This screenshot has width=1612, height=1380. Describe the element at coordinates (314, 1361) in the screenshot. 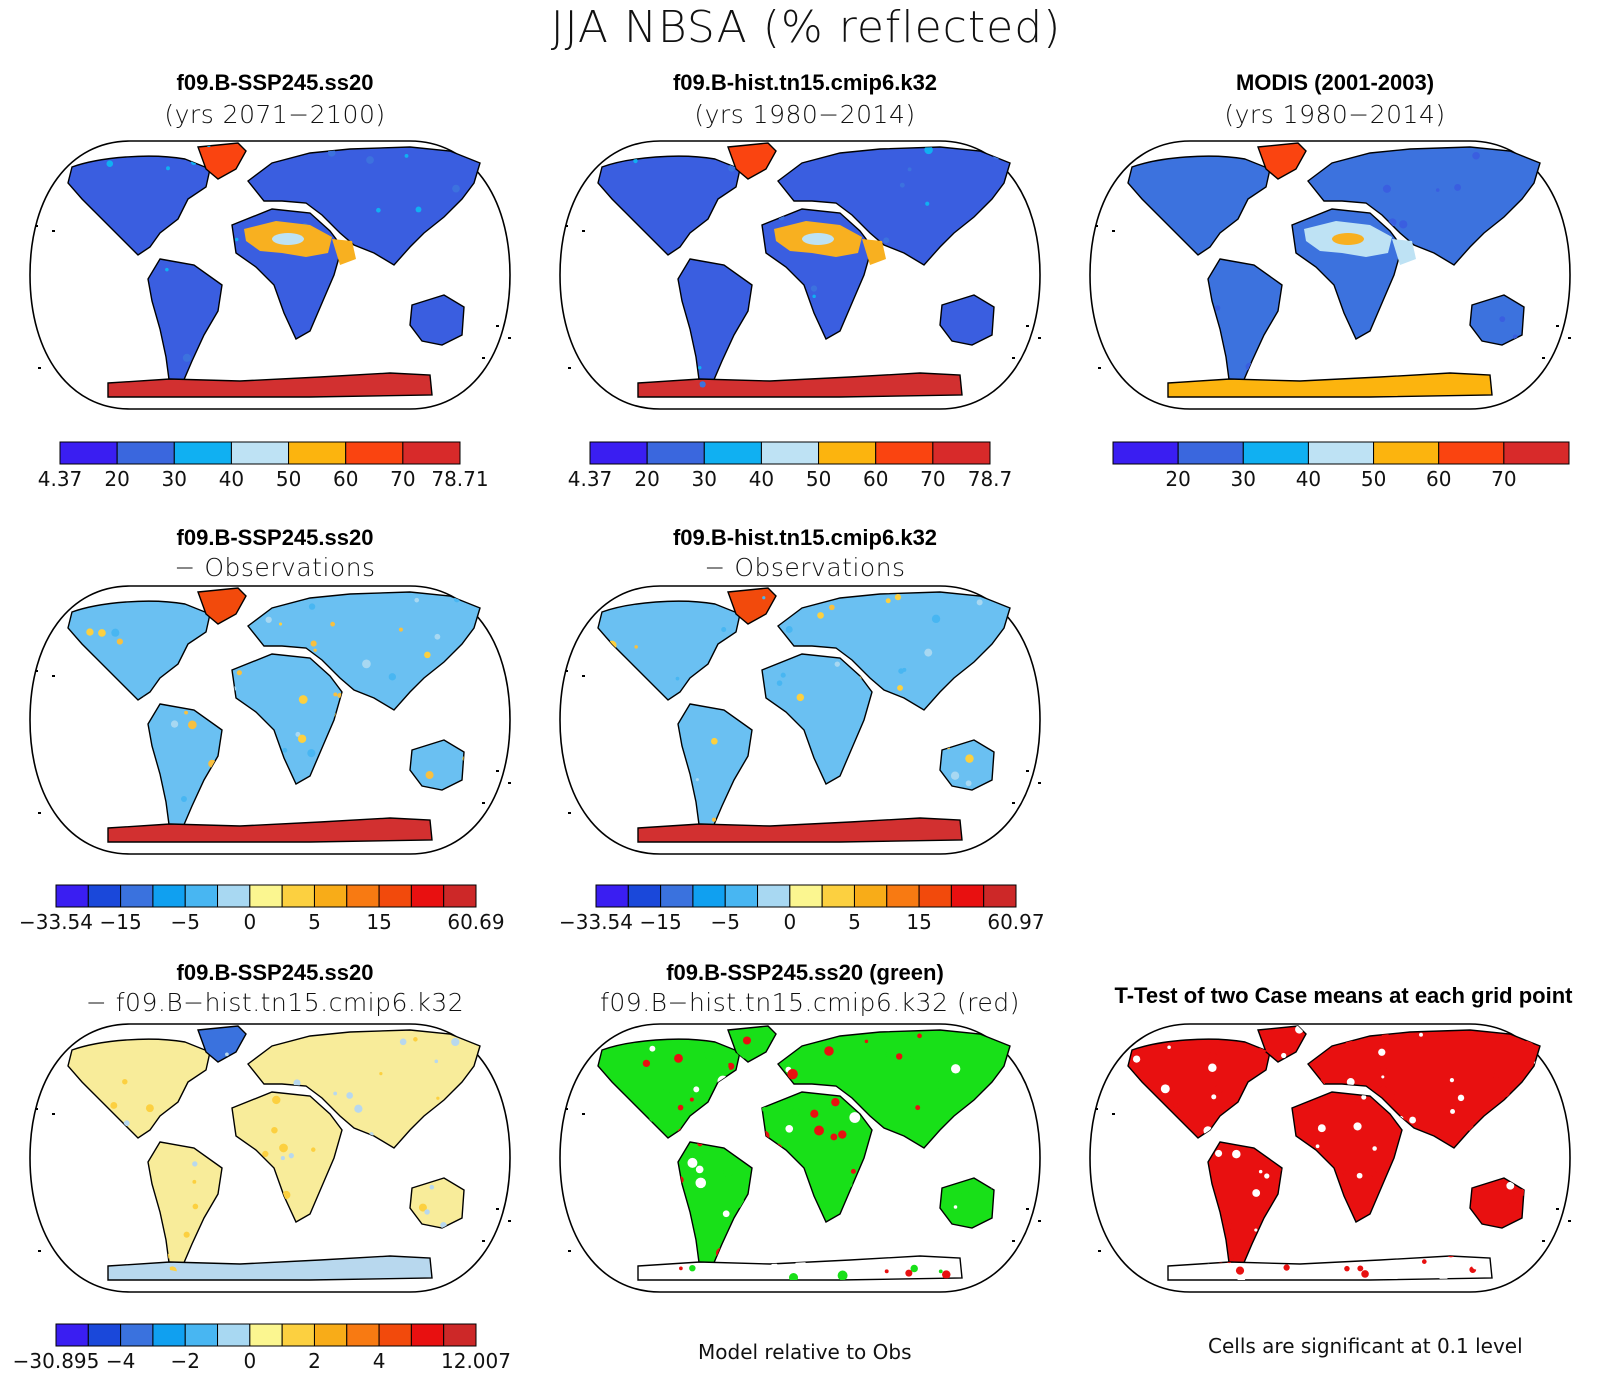

I see `colorbar-tick-label: 2` at that location.